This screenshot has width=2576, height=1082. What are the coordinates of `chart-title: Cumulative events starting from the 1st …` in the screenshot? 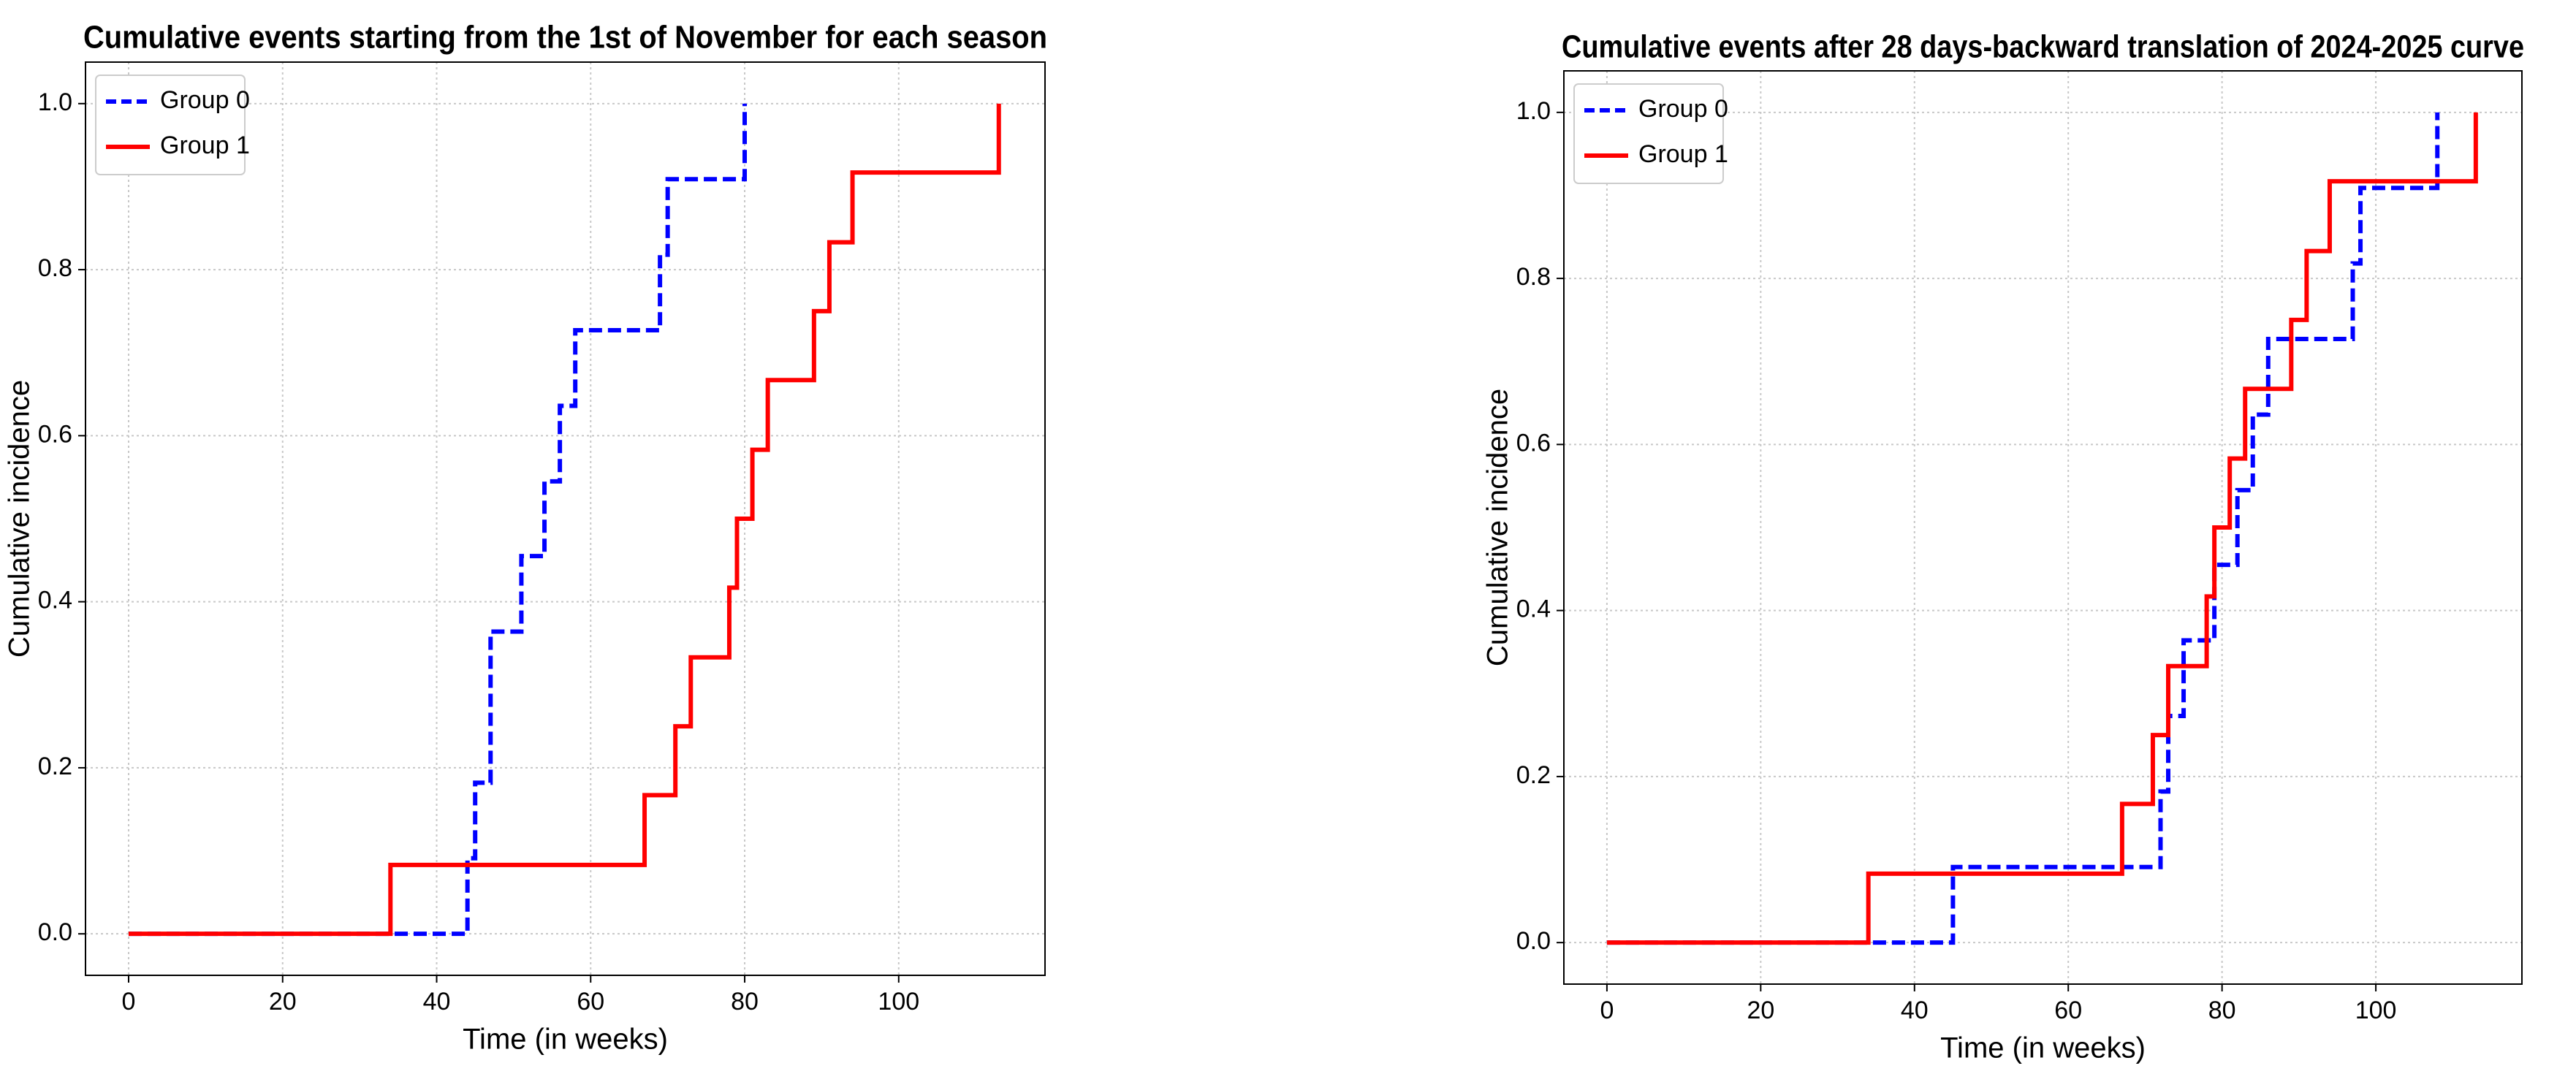 It's located at (565, 38).